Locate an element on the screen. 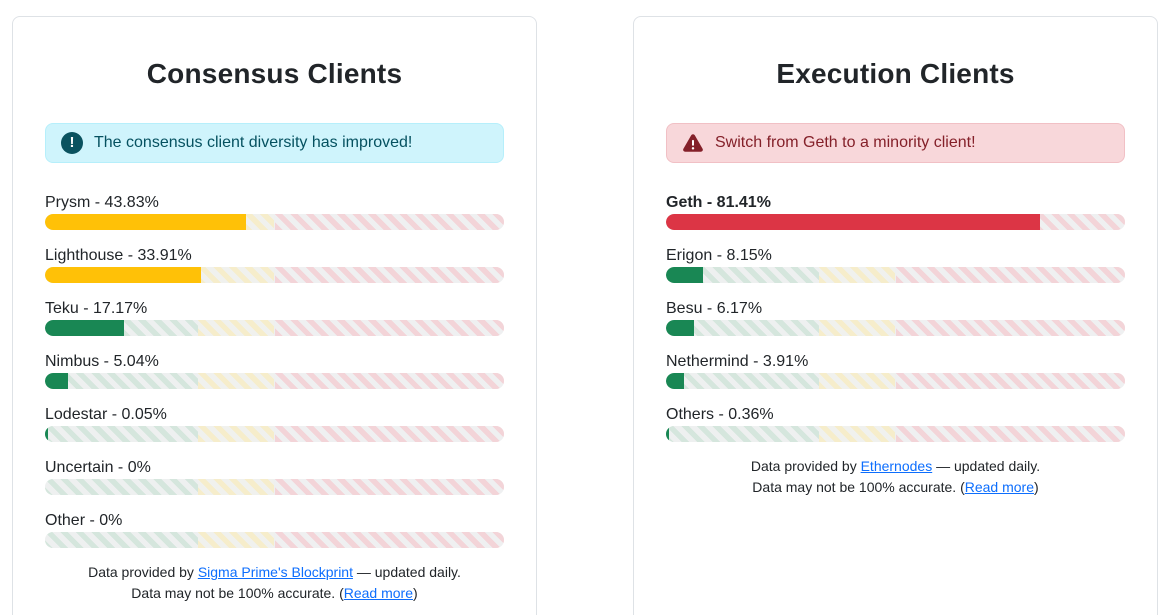 This screenshot has width=1170, height=615. ethernodes-link: Ethernodes is located at coordinates (896, 466).